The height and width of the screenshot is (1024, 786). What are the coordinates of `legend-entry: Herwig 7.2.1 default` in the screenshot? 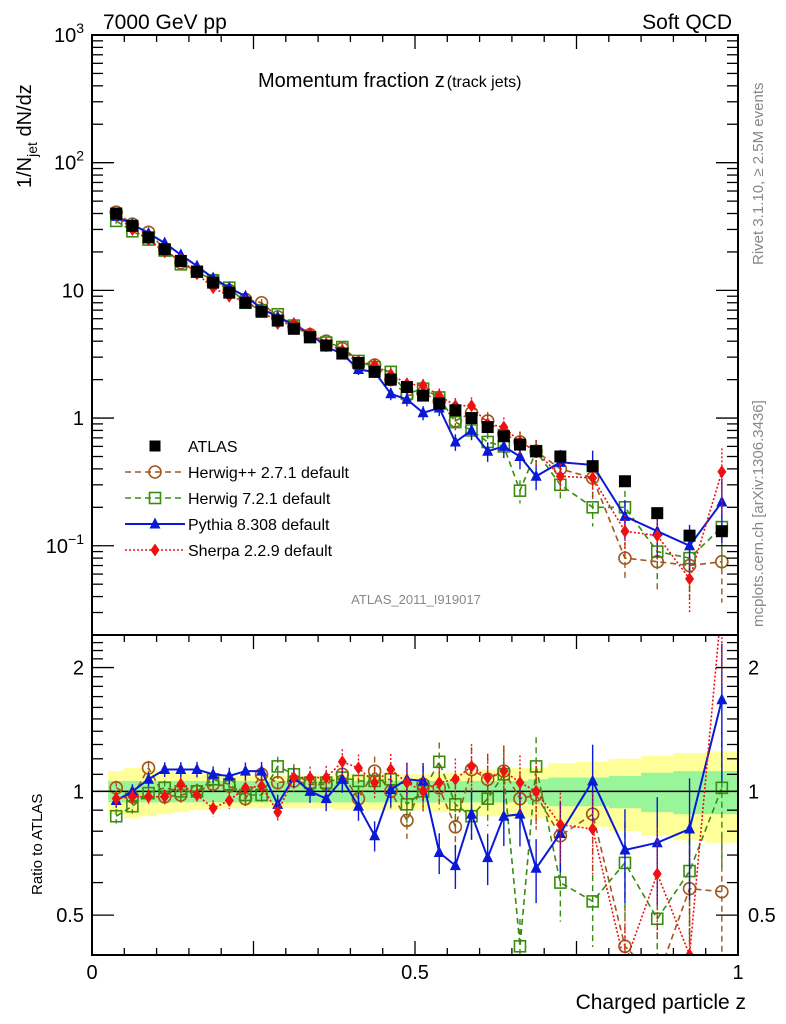 It's located at (228, 499).